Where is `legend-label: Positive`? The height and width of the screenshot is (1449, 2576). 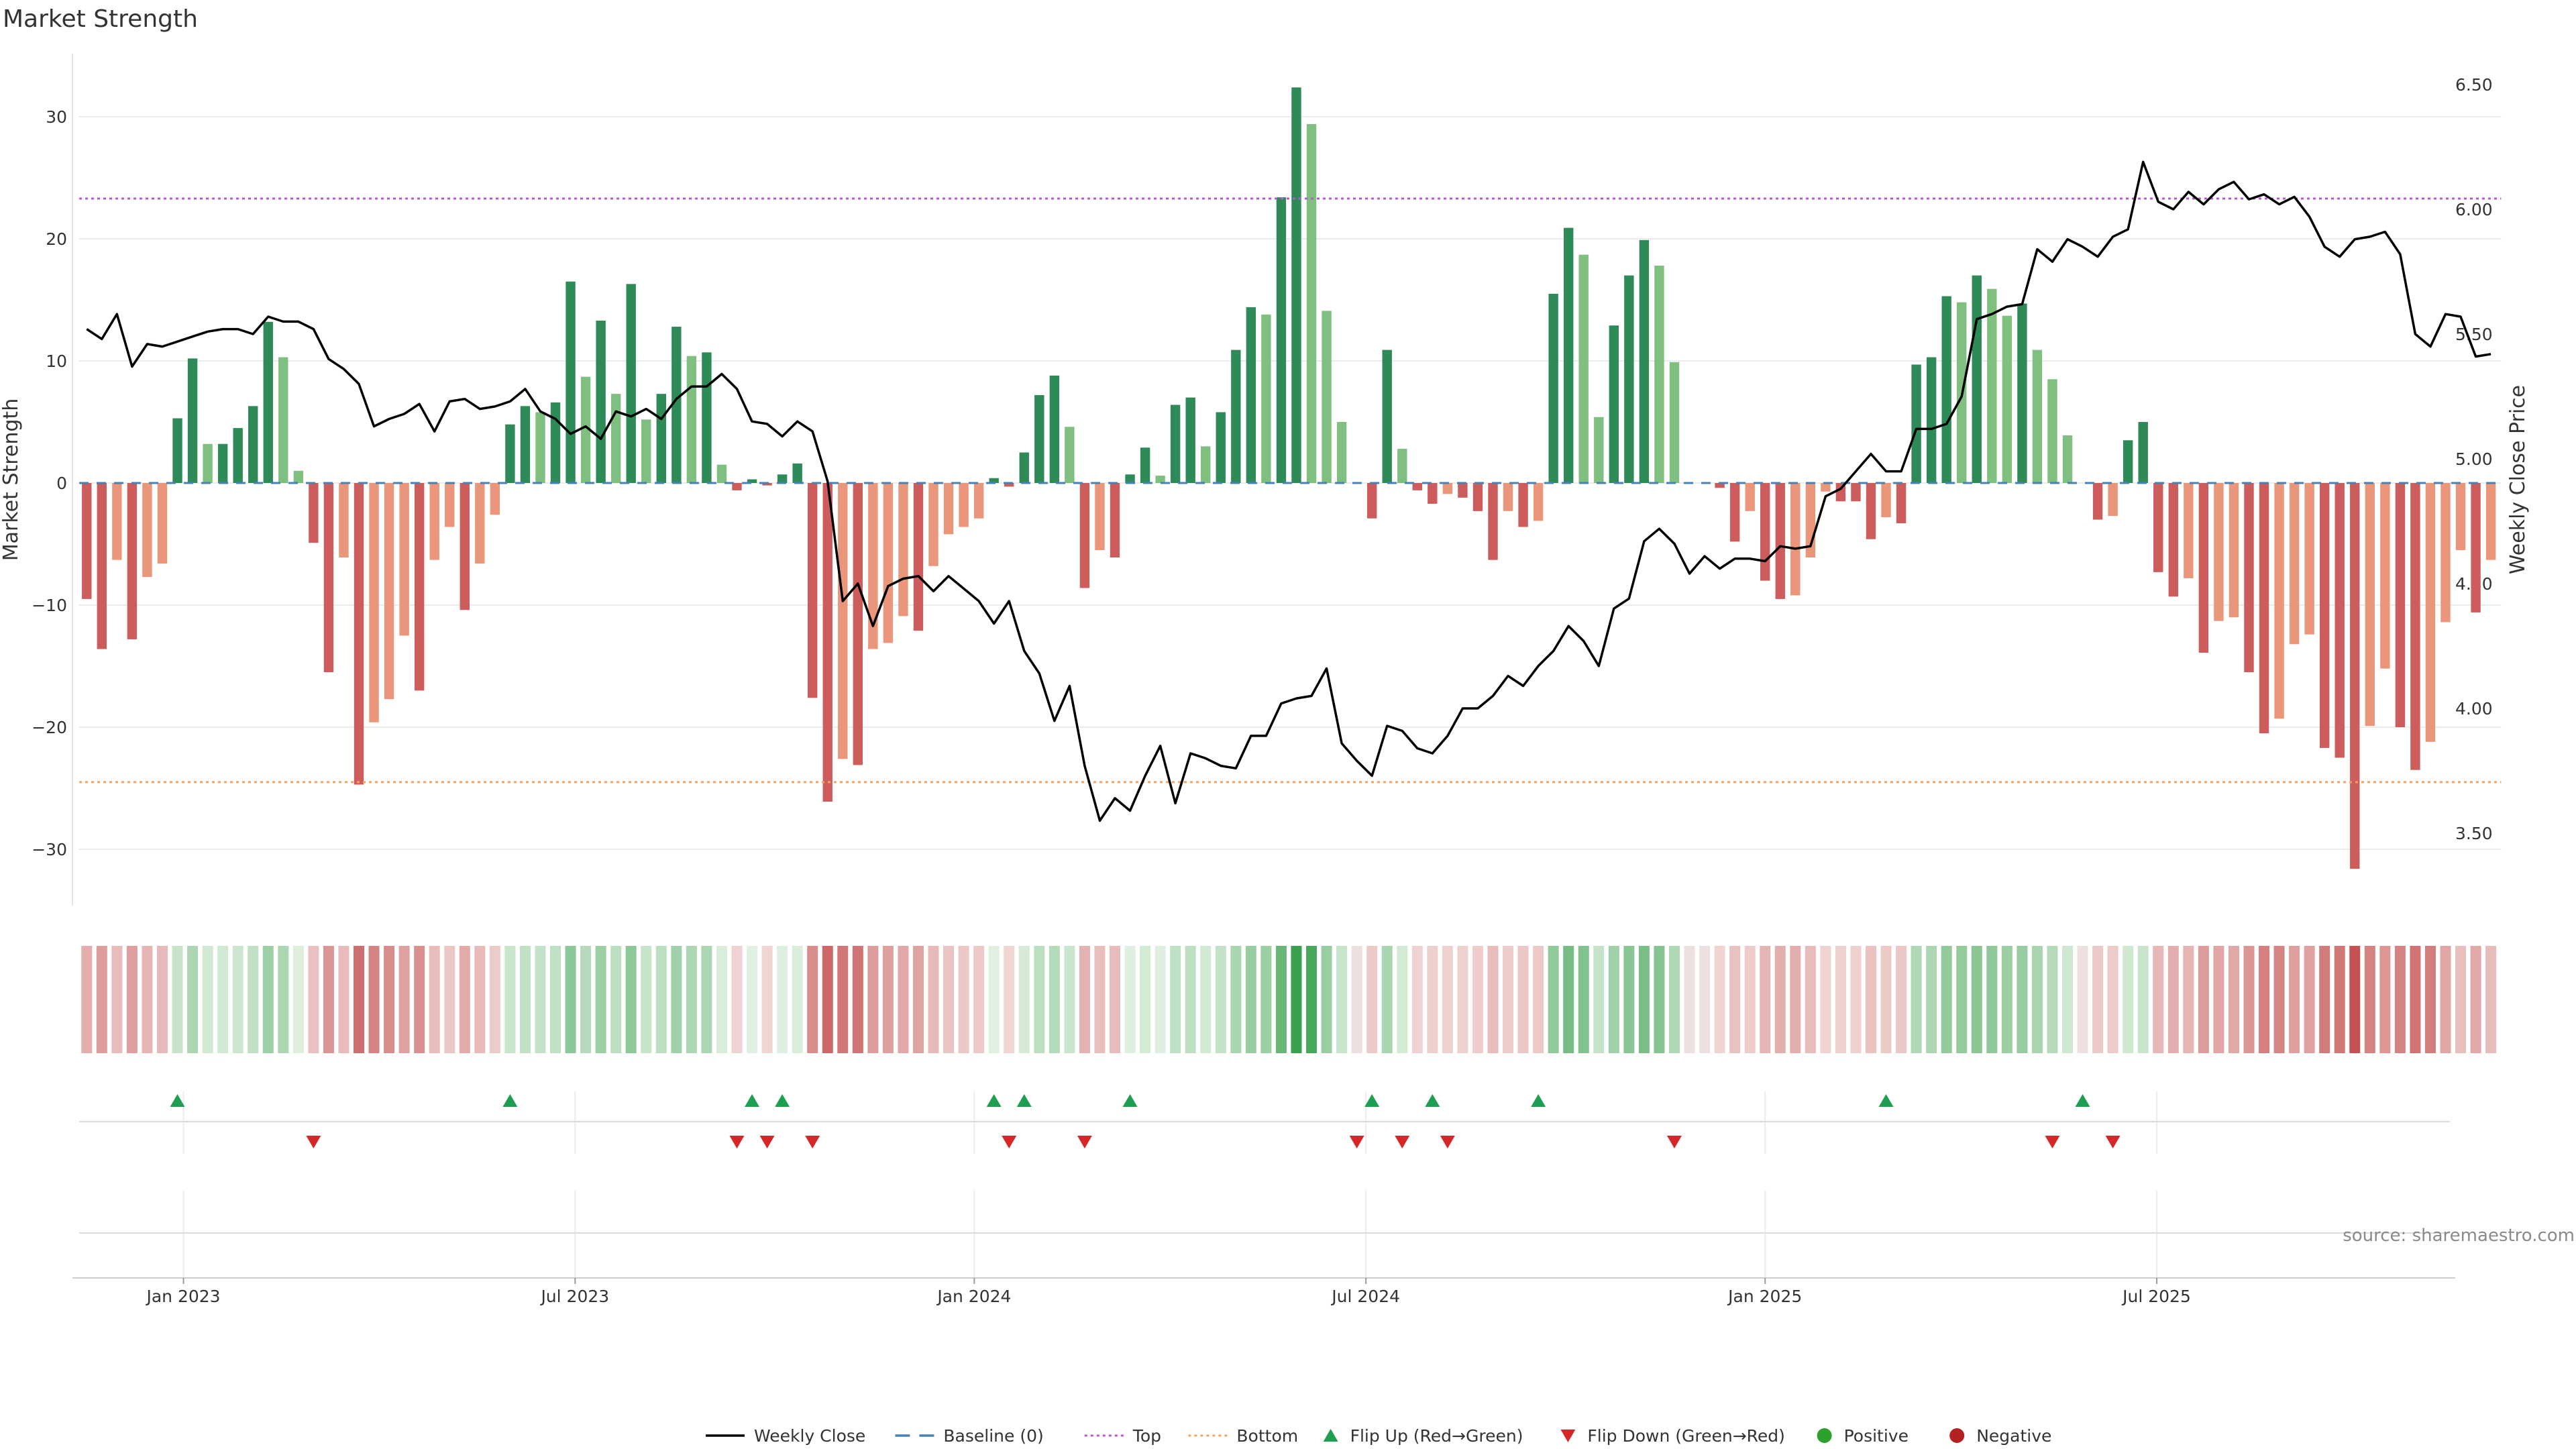 legend-label: Positive is located at coordinates (1876, 1436).